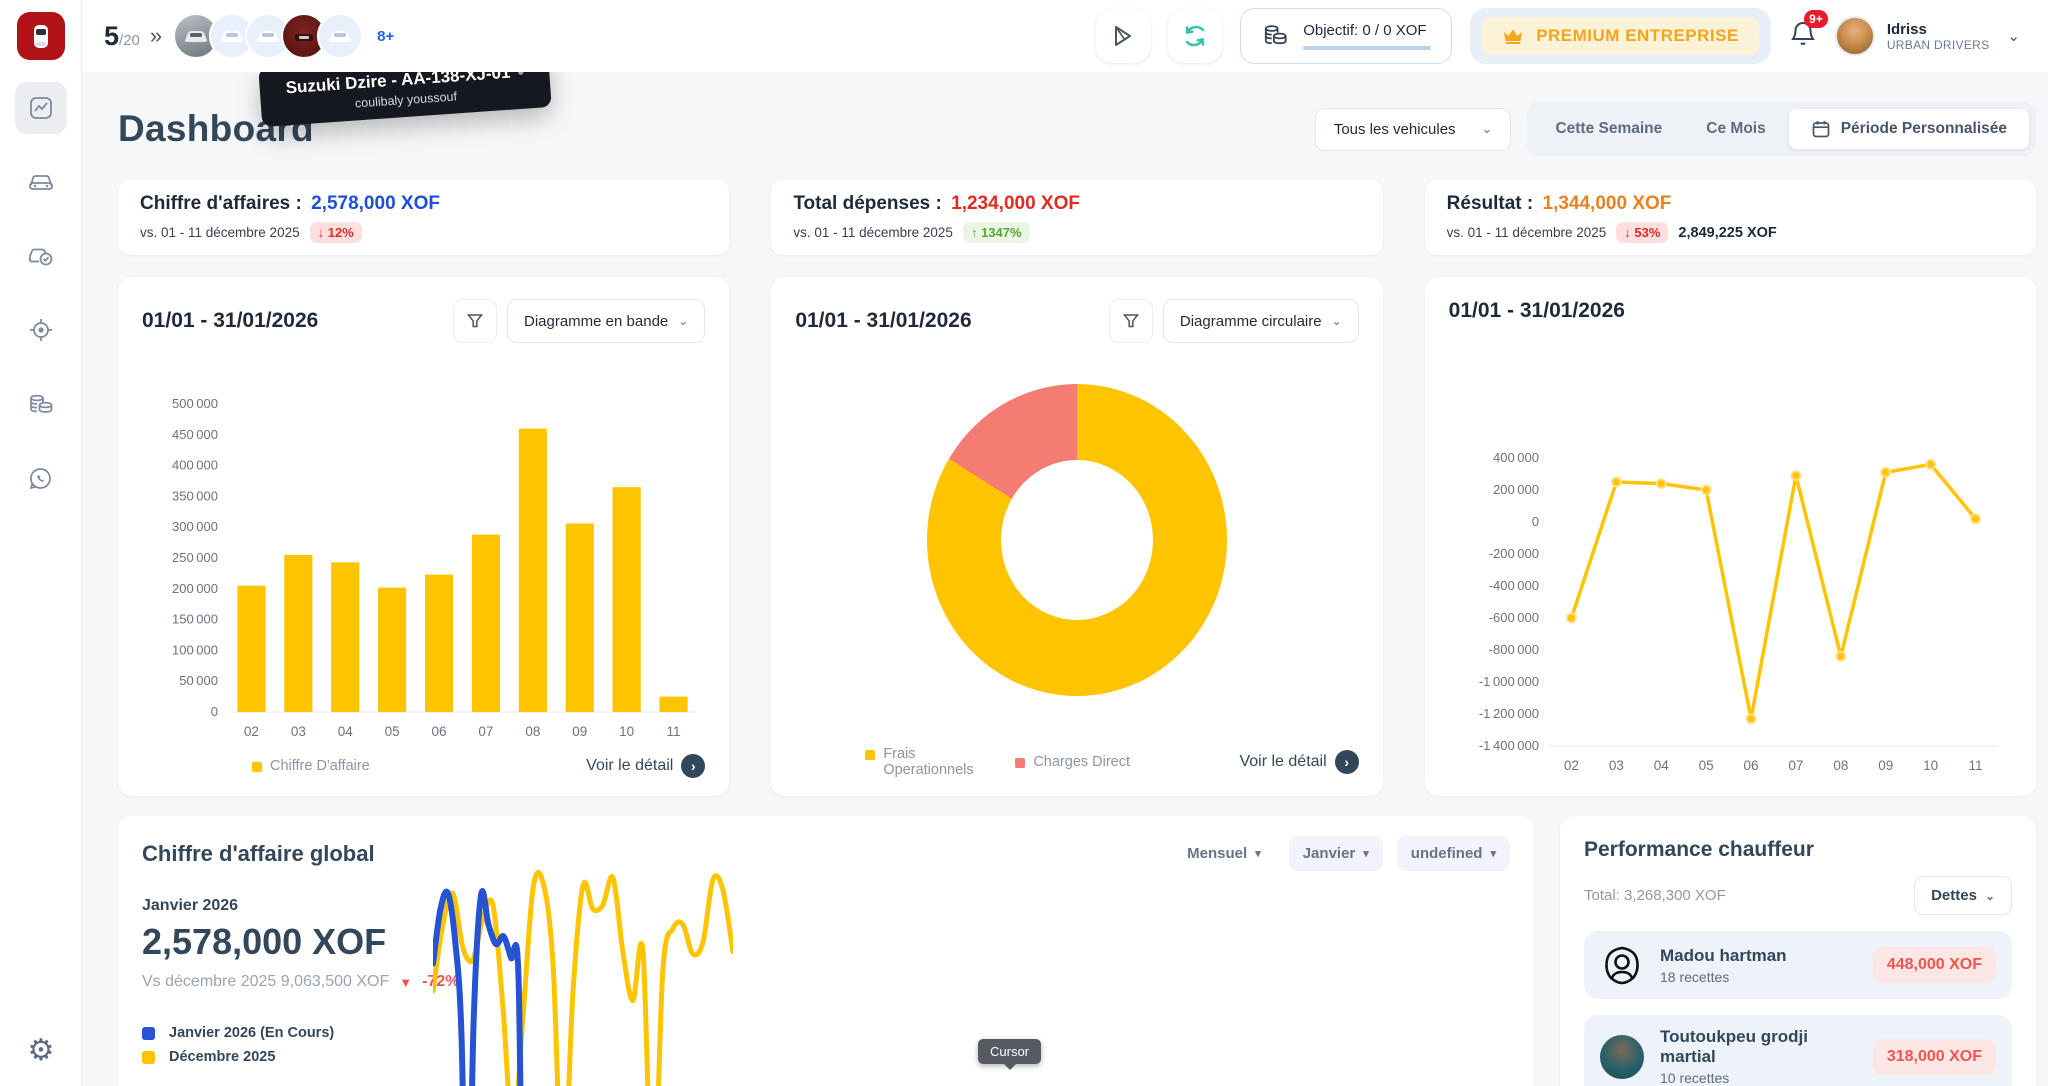  Describe the element at coordinates (335, 232) in the screenshot. I see `kpi-badge: ↓ 12%` at that location.